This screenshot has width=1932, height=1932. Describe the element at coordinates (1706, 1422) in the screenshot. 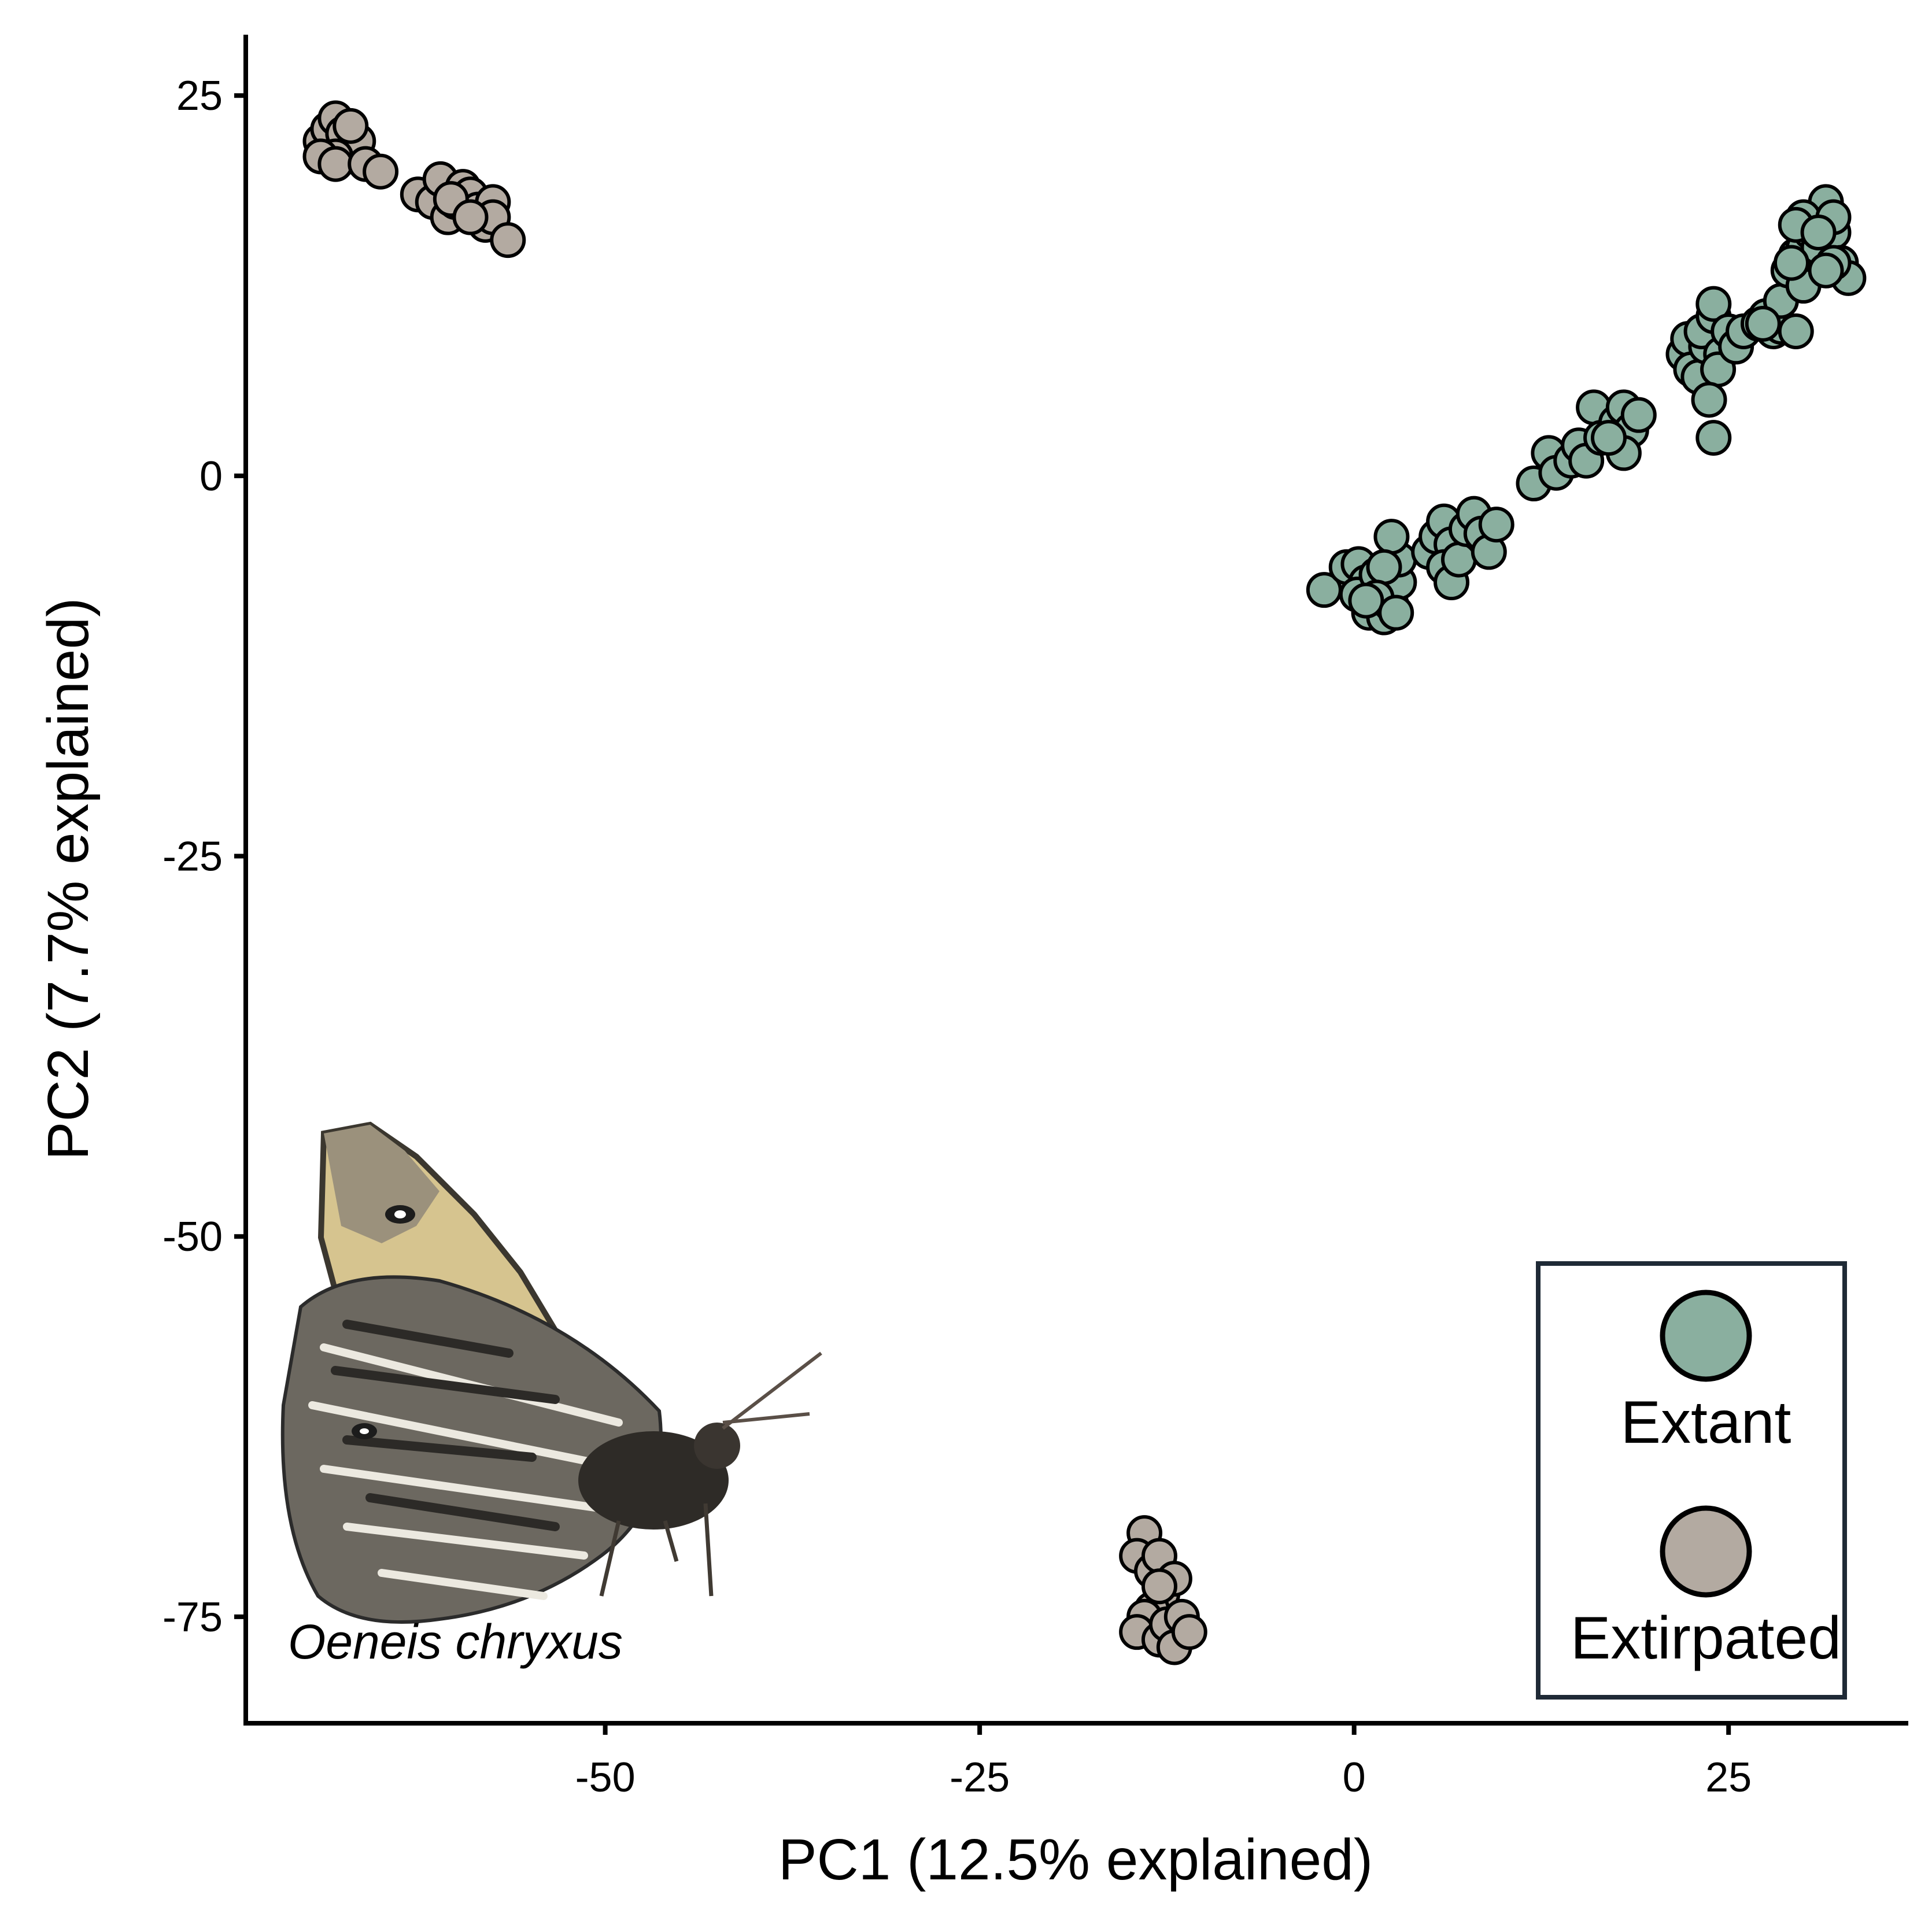

I see `legend-label-extant: Extant` at that location.